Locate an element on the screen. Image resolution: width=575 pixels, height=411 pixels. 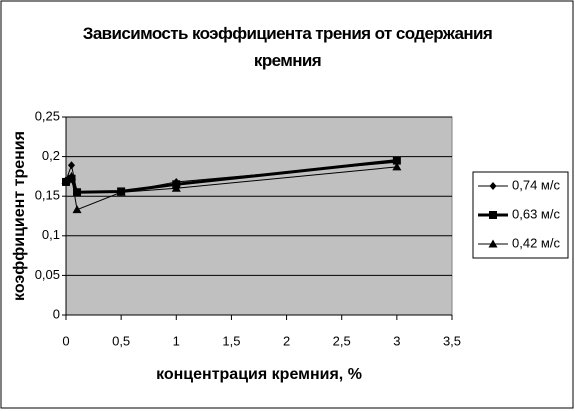
y-tick-label: 0 is located at coordinates (56, 313).